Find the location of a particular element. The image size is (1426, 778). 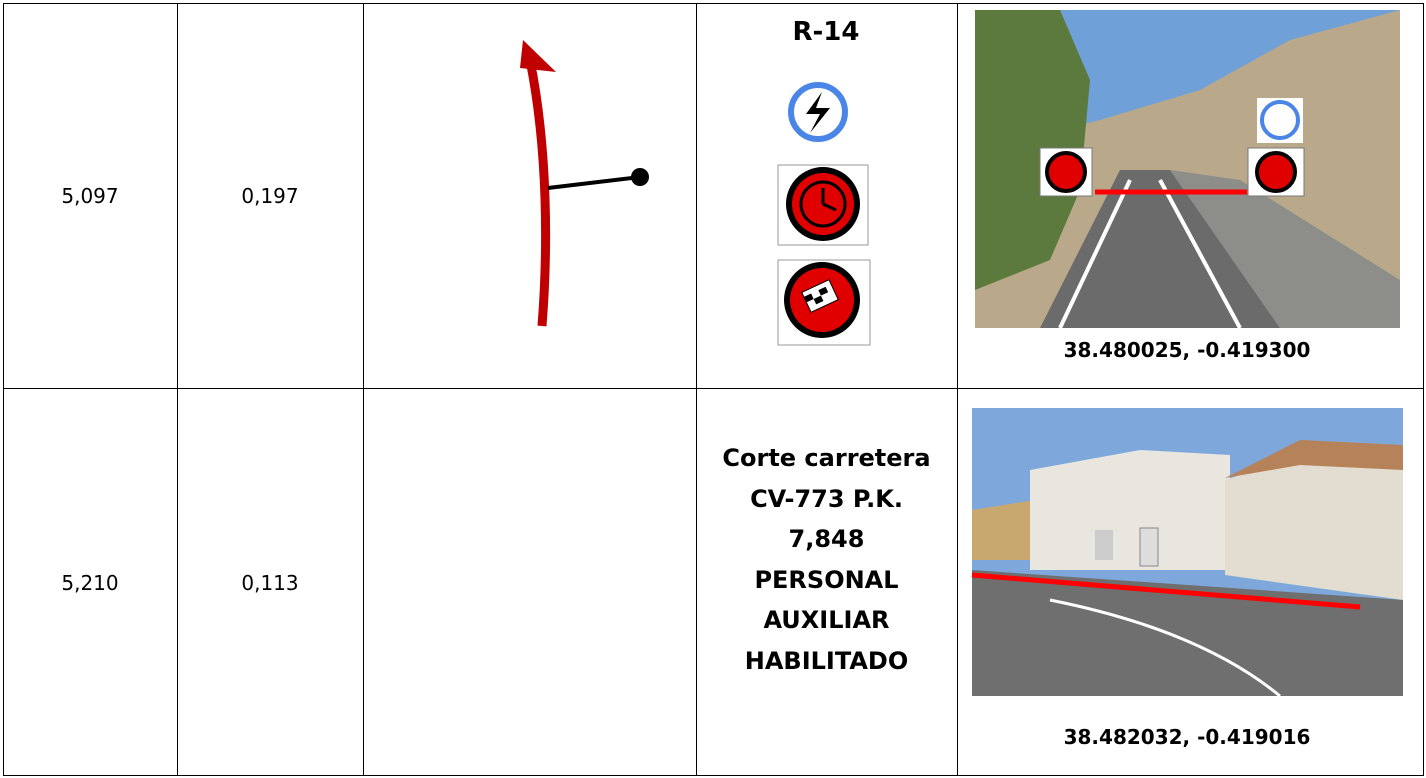

pk: 5,097 is located at coordinates (90, 196).